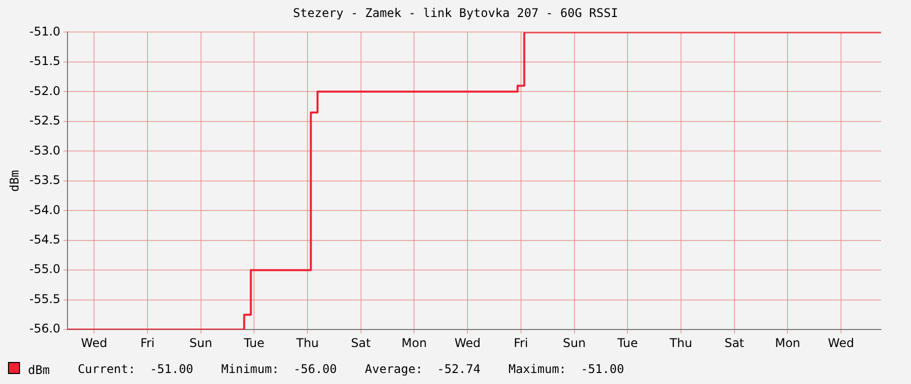 The width and height of the screenshot is (911, 384). What do you see at coordinates (44, 150) in the screenshot?
I see `y-tick-label: -53.0` at bounding box center [44, 150].